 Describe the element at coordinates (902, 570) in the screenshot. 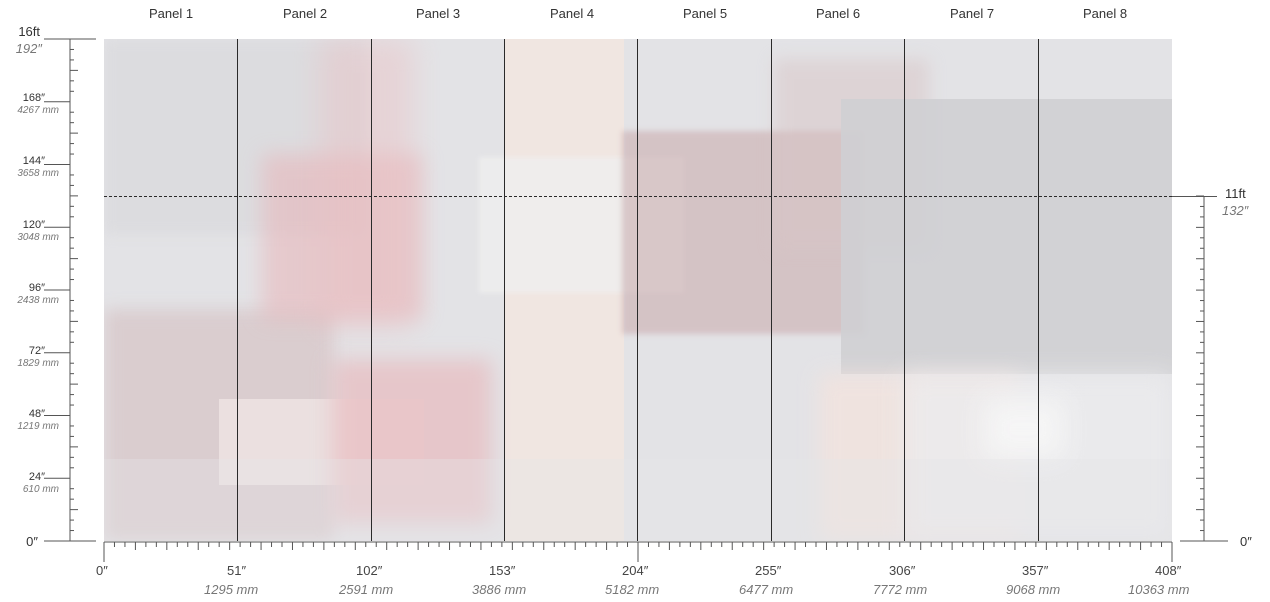

I see `bottom-axis-in-306: 306″` at that location.